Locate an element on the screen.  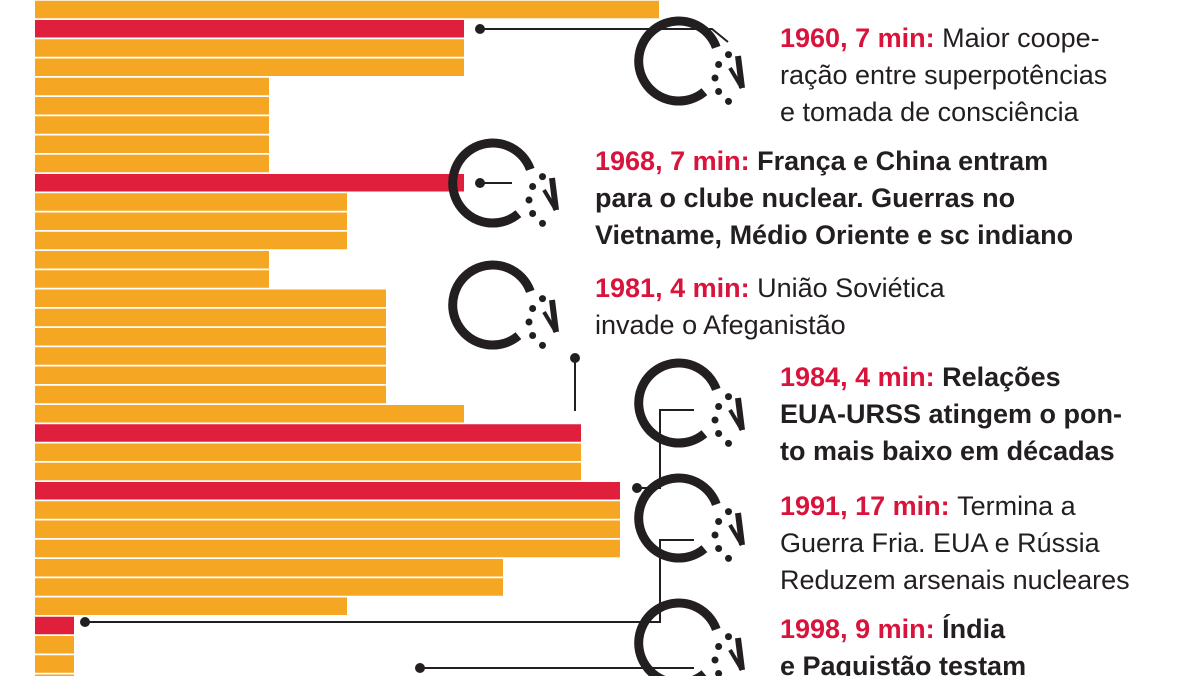
annotation-text: Relações is located at coordinates (1001, 377).